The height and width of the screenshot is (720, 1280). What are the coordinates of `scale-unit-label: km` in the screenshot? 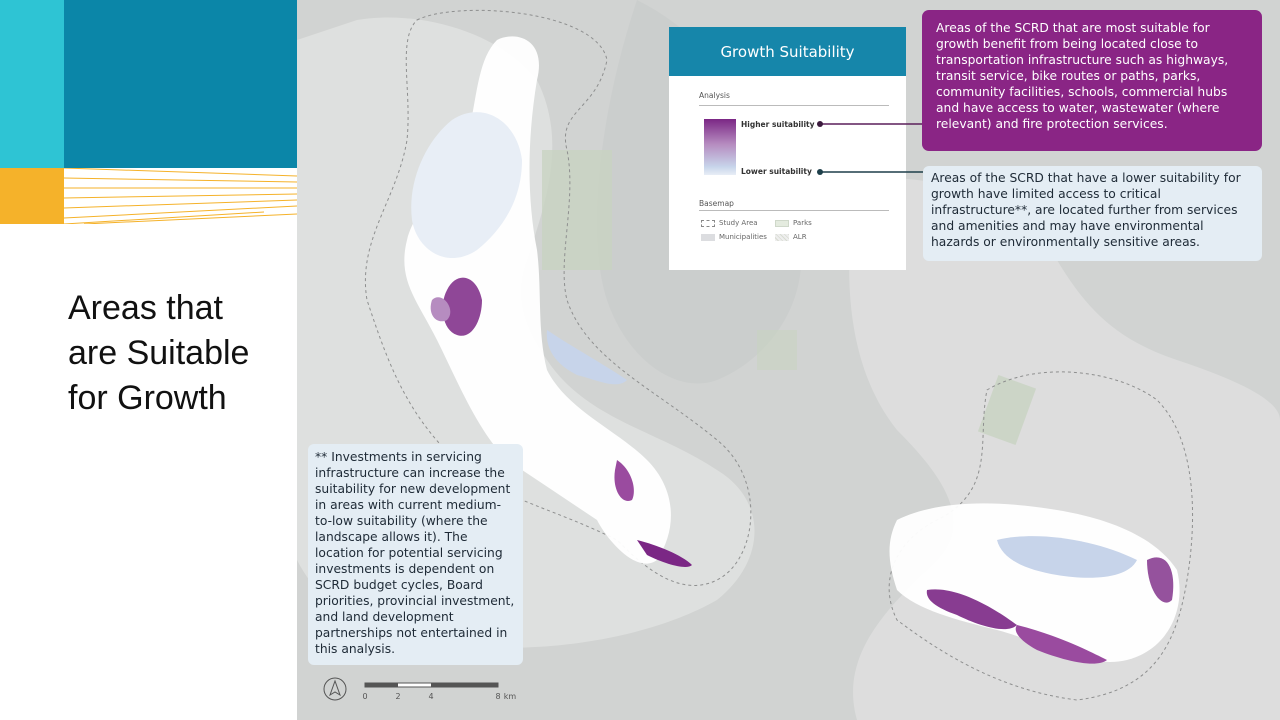 It's located at (510, 696).